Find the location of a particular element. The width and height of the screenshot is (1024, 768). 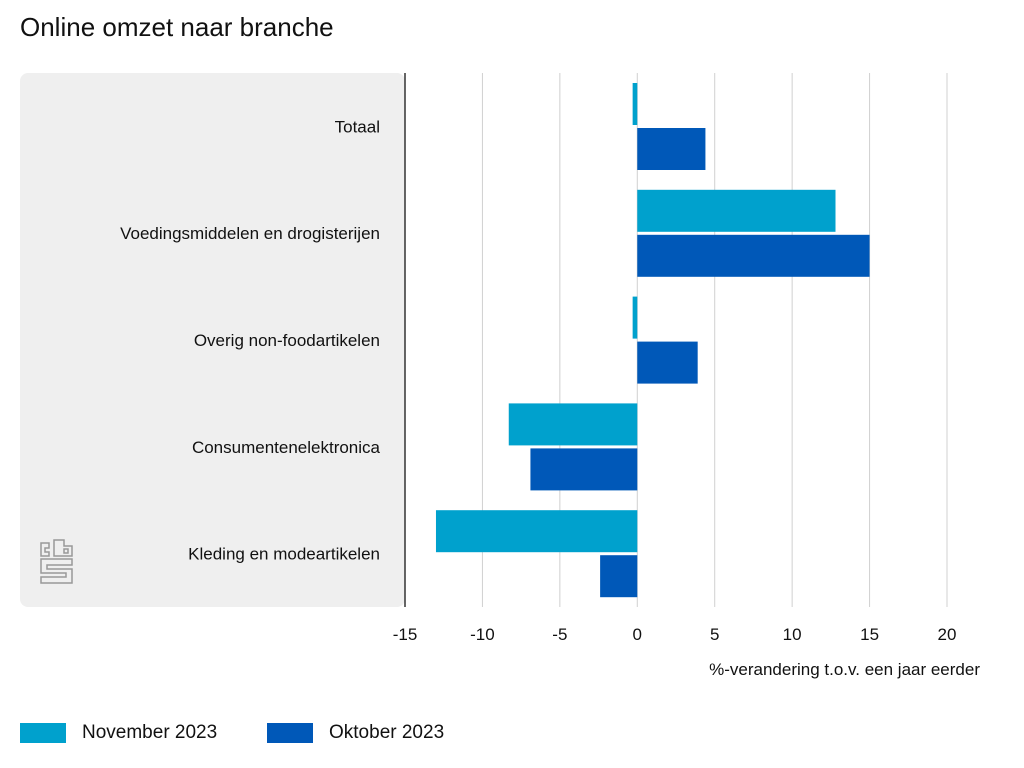

x-tick-label: 20 is located at coordinates (947, 634).